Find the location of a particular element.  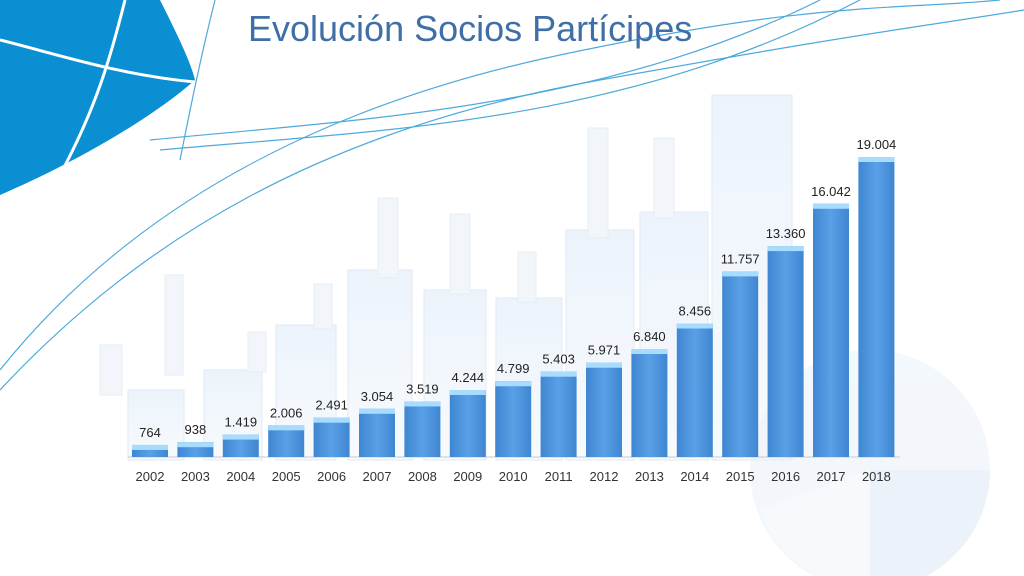

x-tick-label-2008: 2008 is located at coordinates (422, 476).